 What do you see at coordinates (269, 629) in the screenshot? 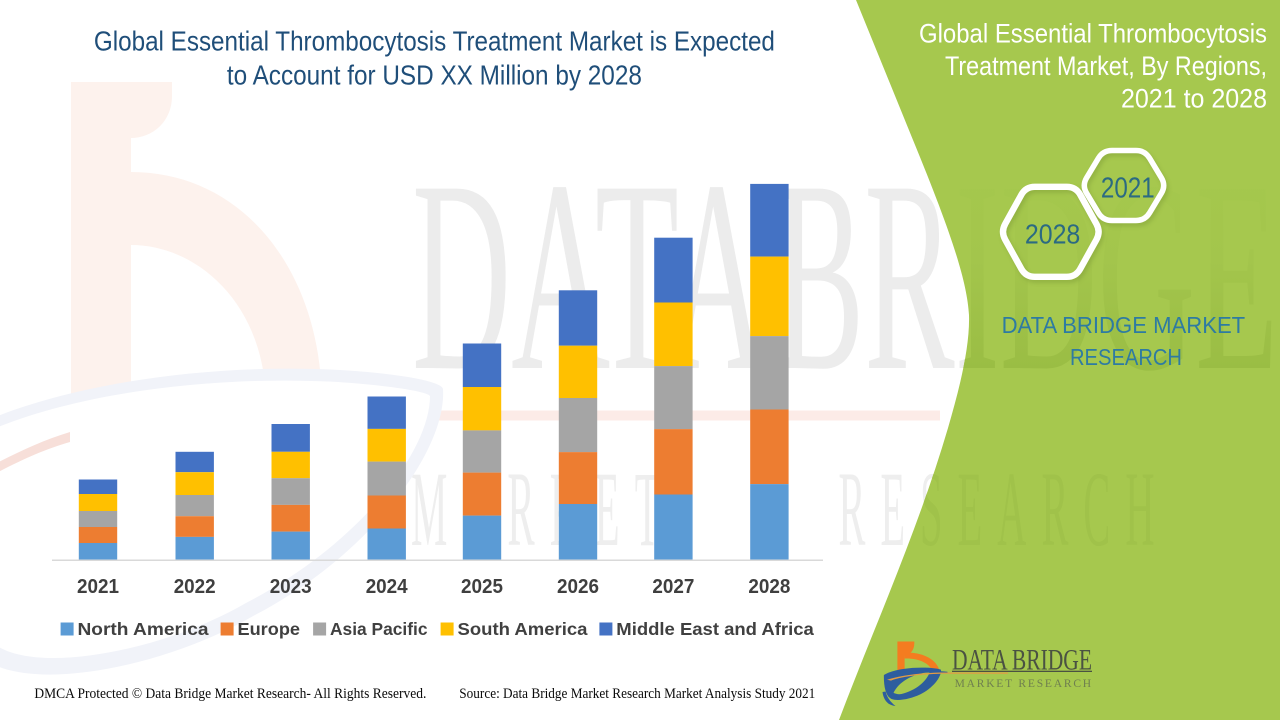
I see `svg-text: Europe` at bounding box center [269, 629].